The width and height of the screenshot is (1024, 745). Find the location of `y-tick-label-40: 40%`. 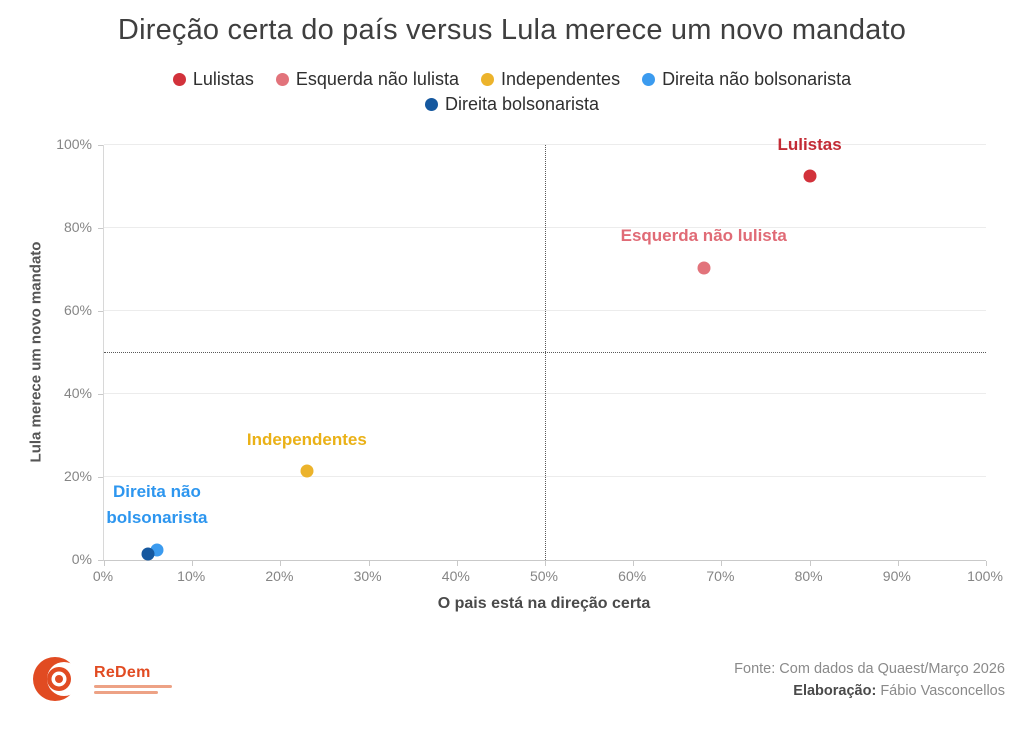

y-tick-label-40: 40% is located at coordinates (77, 393).